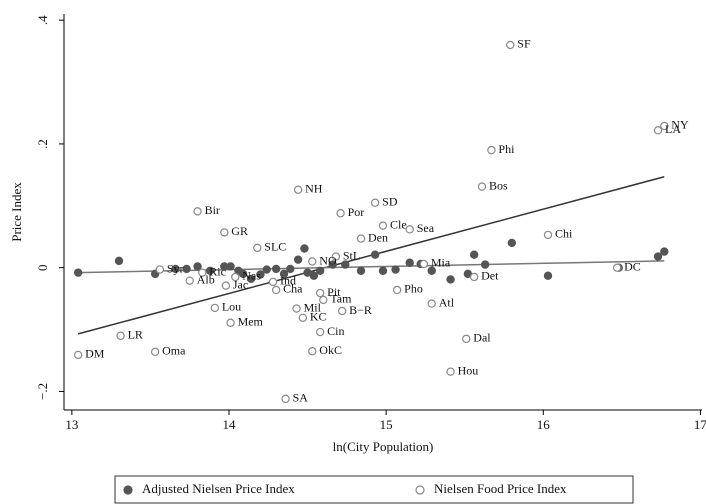  Describe the element at coordinates (42, 144) in the screenshot. I see `y-tick-label: .2` at that location.